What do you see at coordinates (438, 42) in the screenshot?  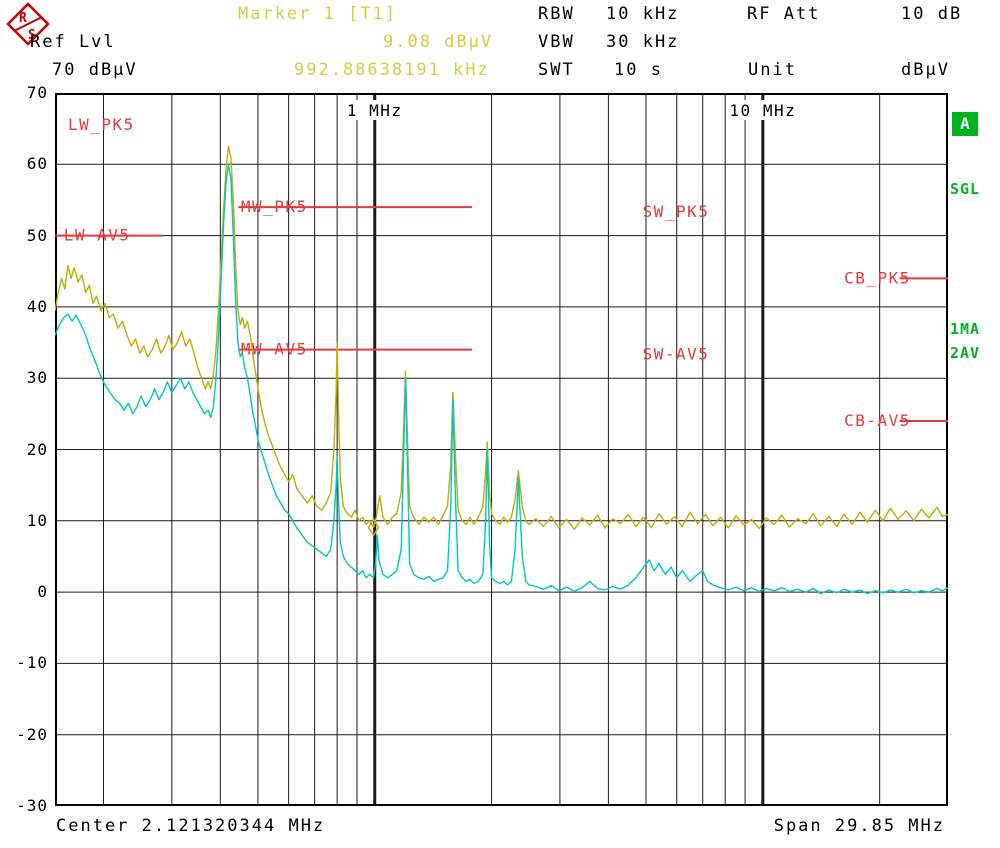 I see `marker-level: 9.08 dBµV` at bounding box center [438, 42].